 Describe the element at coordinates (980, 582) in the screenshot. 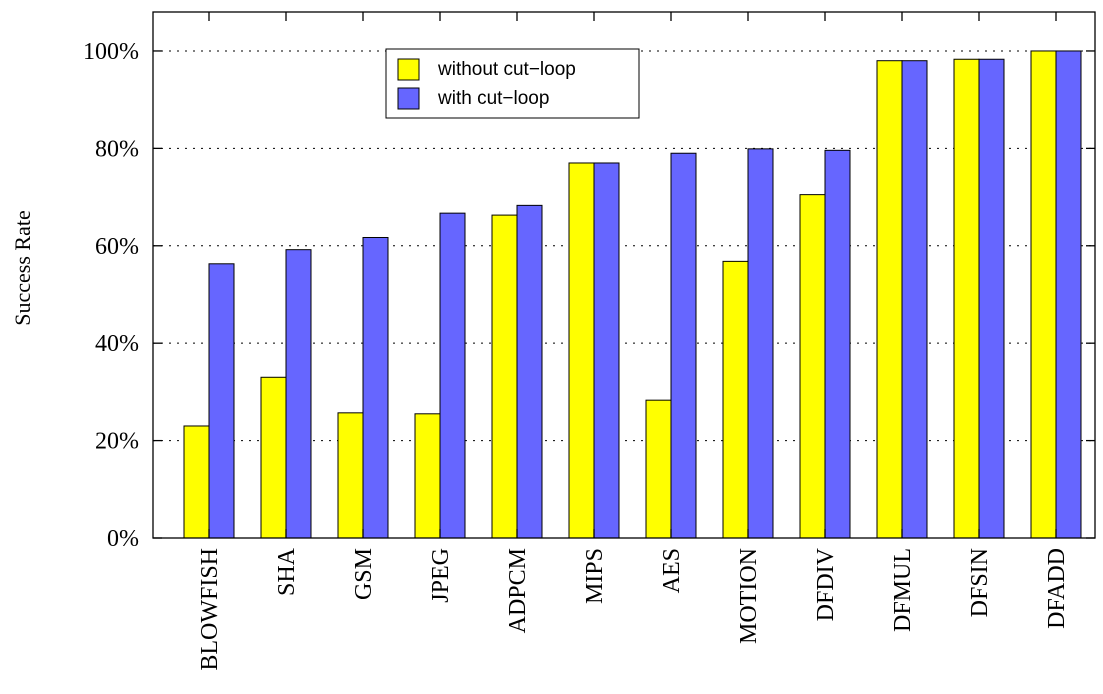

I see `x-tick-label: DFSIN` at that location.